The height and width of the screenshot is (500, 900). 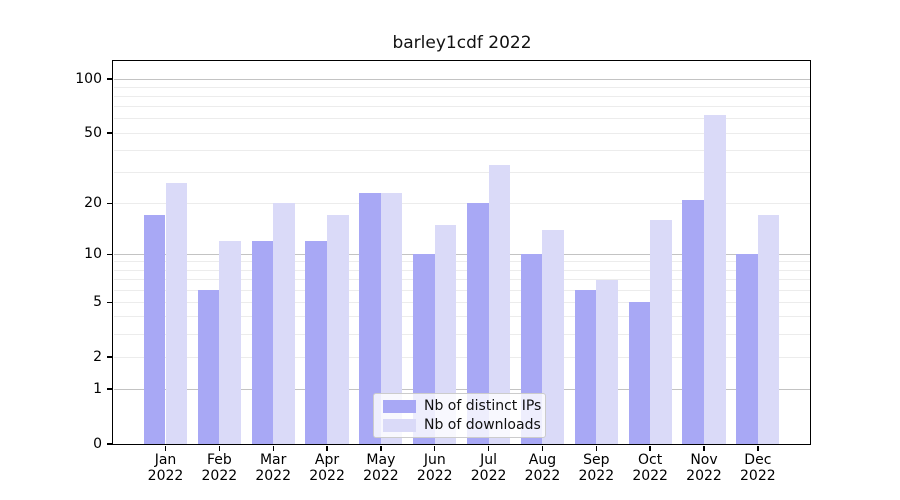 I want to click on x-tick-label-month: Mar, so click(x=273, y=460).